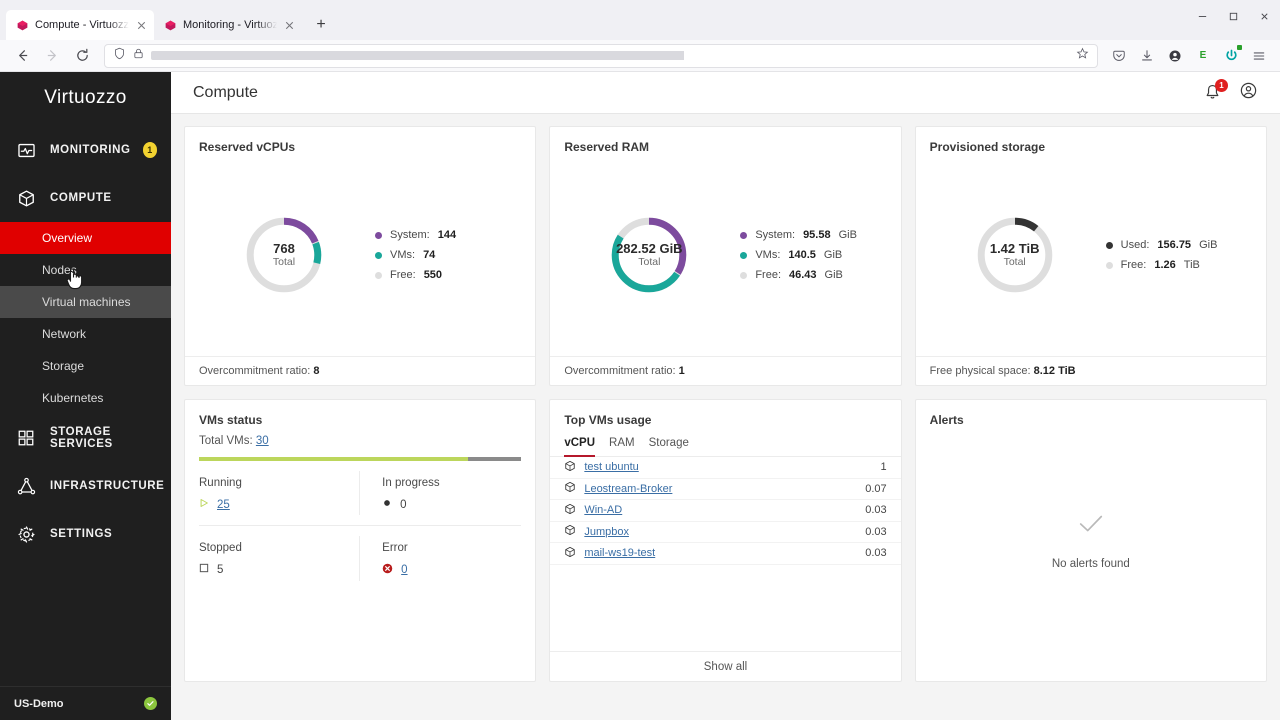  I want to click on sidebar-item-nodes: Nodes, so click(59, 270).